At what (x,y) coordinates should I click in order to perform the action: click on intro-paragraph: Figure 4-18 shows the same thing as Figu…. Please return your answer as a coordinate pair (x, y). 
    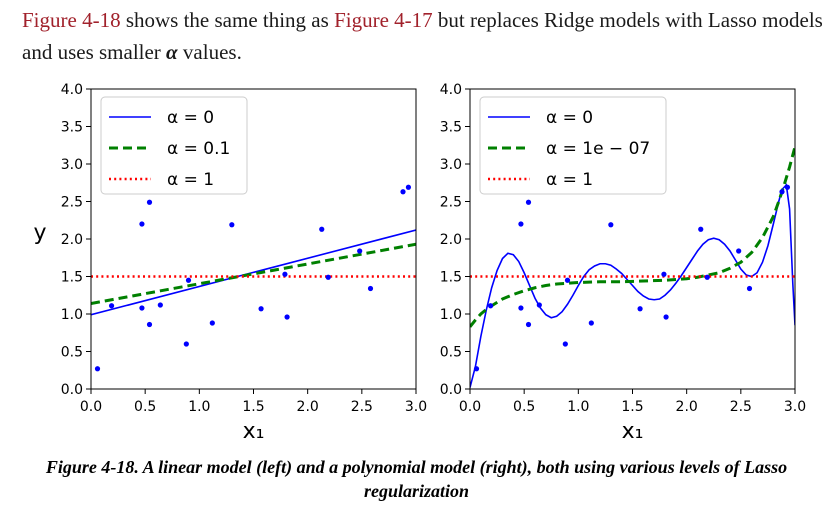
    Looking at the image, I should click on (424, 36).